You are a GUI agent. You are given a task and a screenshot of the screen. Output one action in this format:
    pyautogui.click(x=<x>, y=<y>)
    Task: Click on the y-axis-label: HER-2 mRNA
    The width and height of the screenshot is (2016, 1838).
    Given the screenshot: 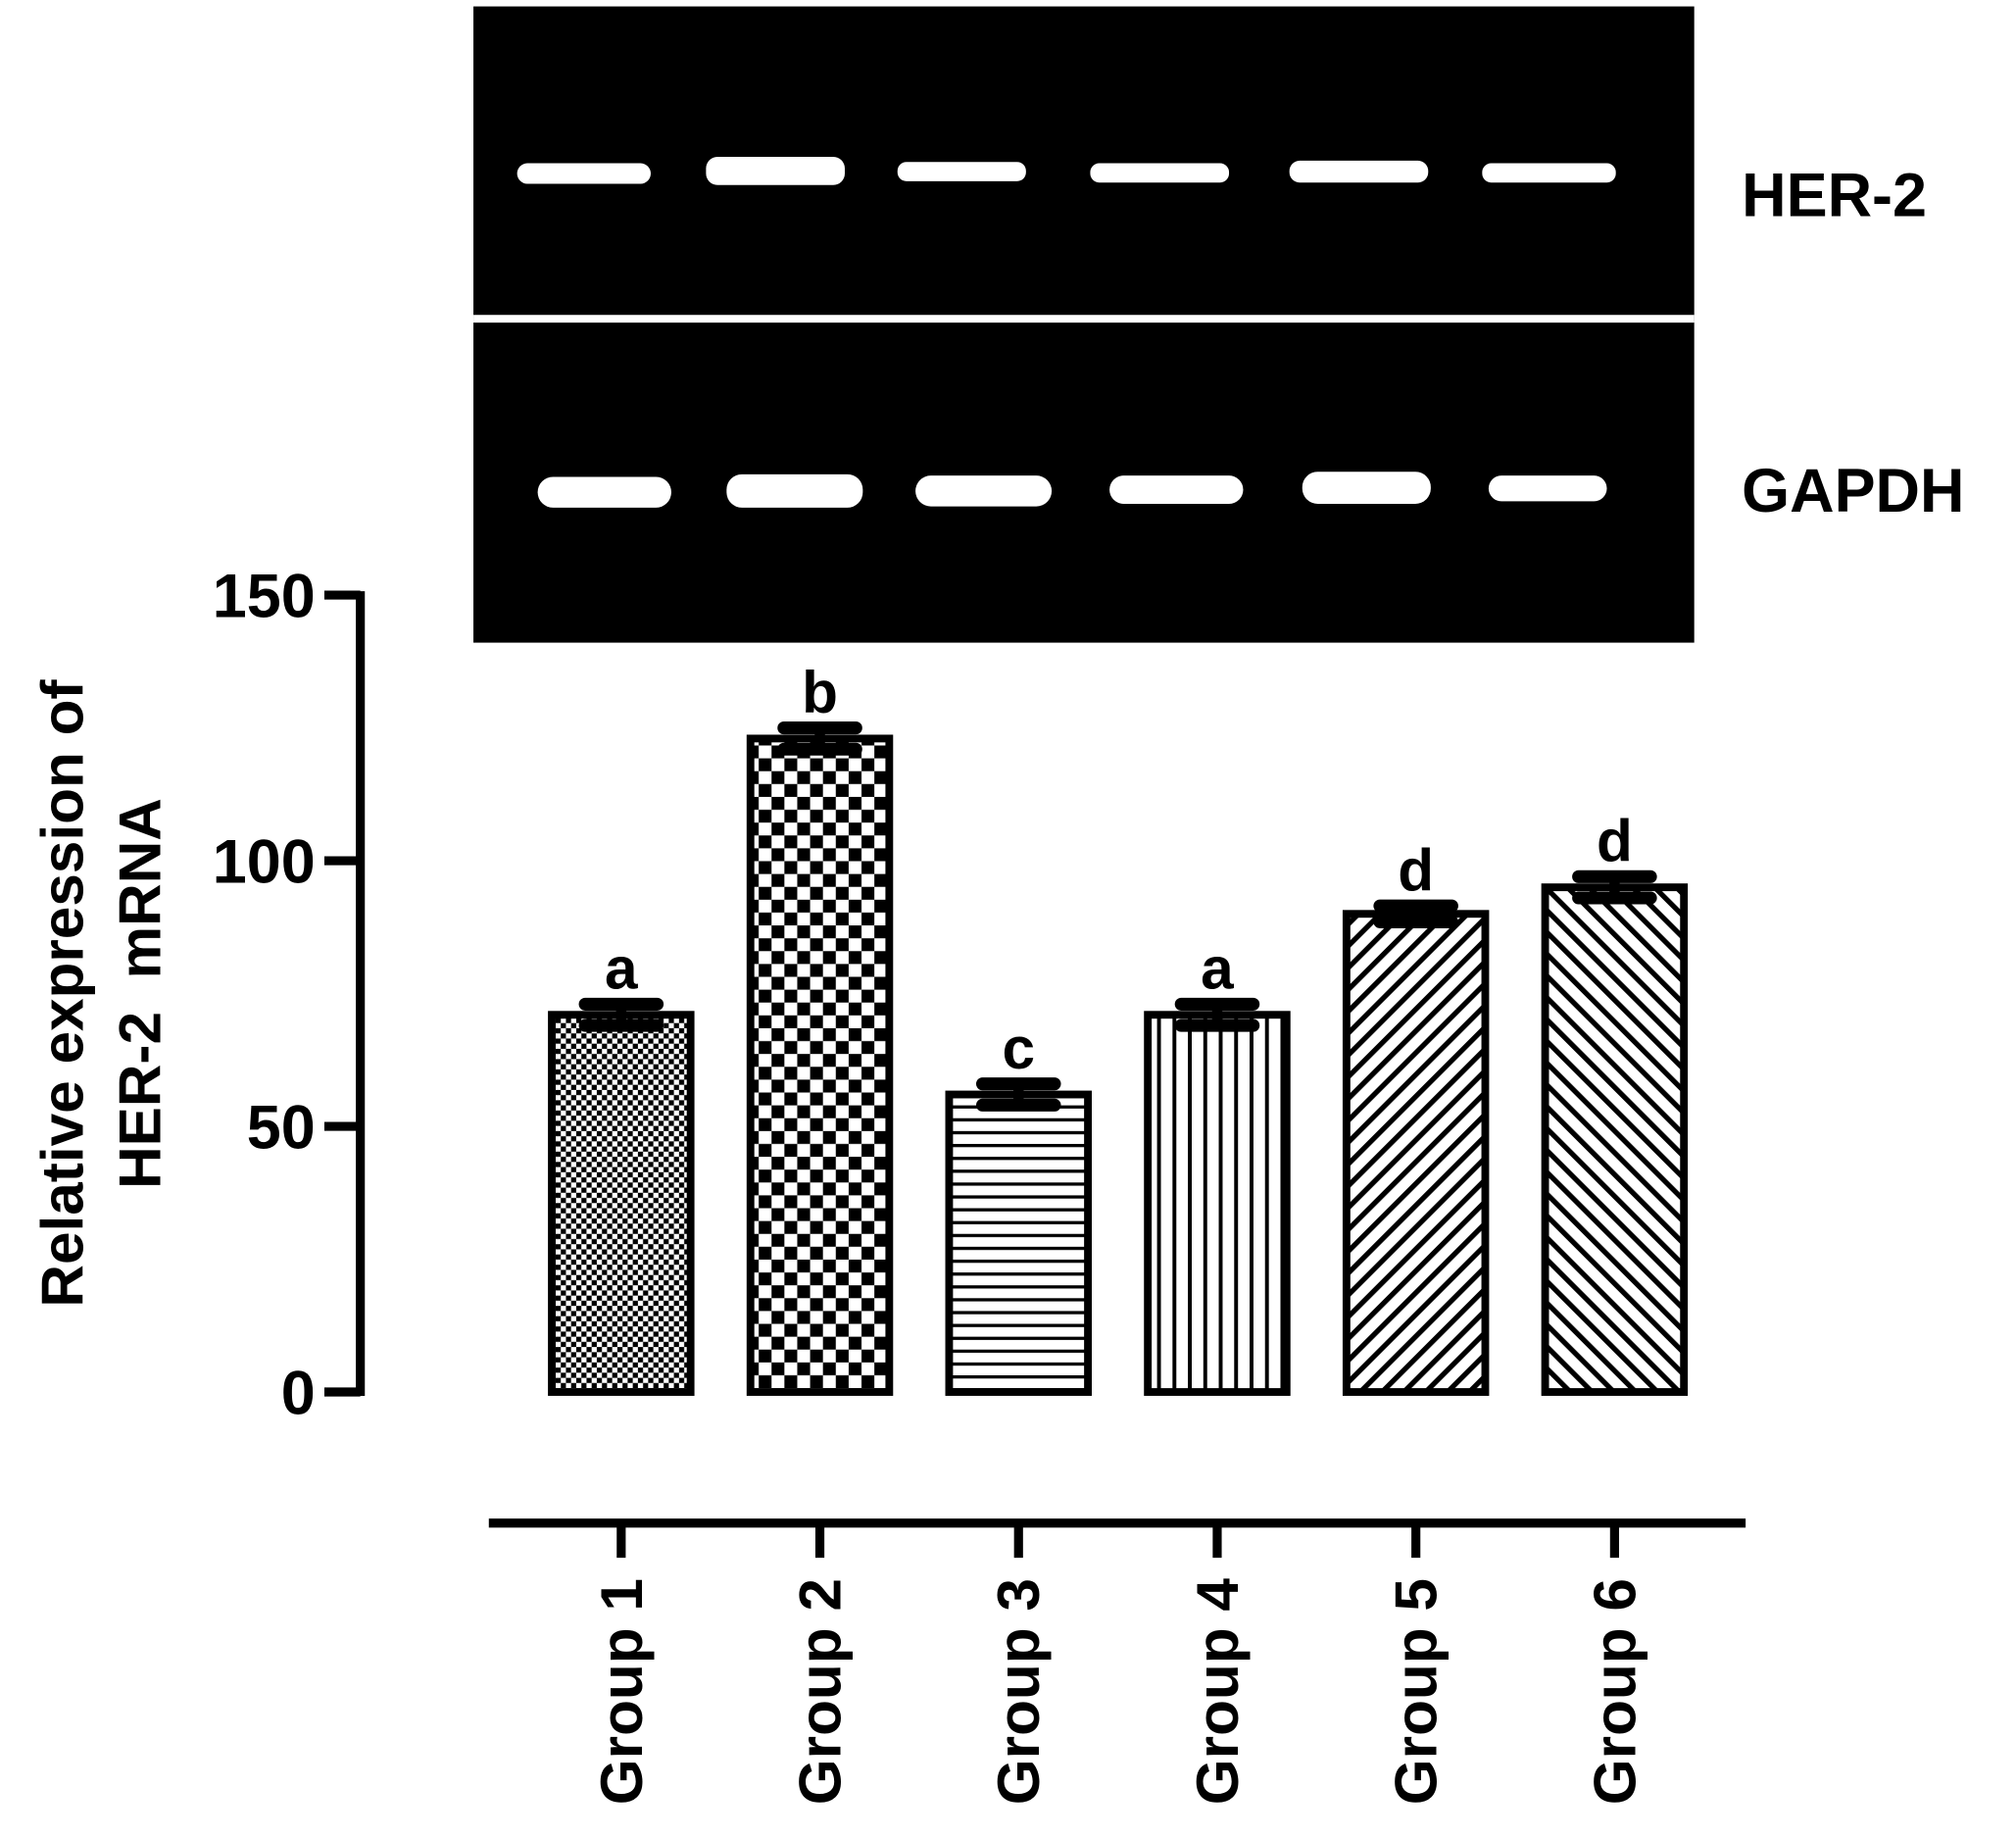 What is the action you would take?
    pyautogui.click(x=139, y=993)
    